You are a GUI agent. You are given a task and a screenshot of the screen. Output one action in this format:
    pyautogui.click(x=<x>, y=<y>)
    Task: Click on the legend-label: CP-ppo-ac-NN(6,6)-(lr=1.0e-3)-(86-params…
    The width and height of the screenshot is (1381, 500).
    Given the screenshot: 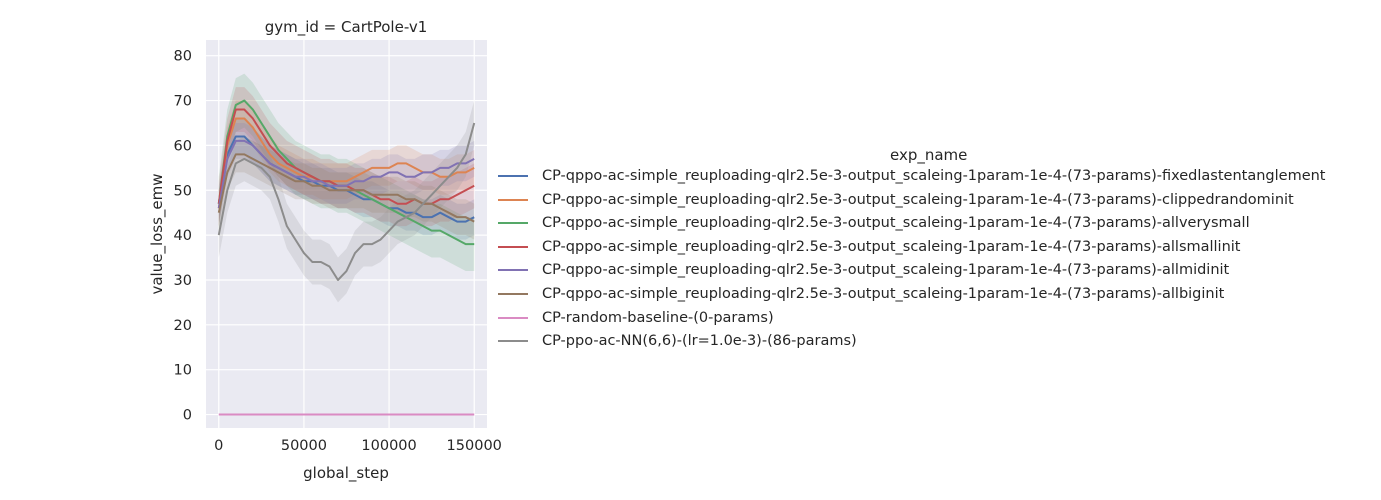 What is the action you would take?
    pyautogui.click(x=699, y=341)
    